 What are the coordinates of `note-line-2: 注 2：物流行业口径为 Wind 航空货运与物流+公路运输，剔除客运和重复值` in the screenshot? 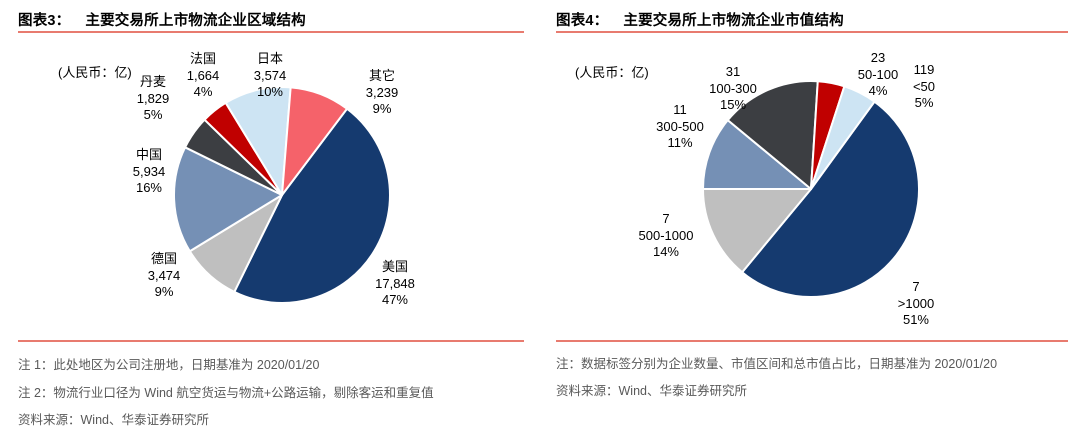 It's located at (226, 393).